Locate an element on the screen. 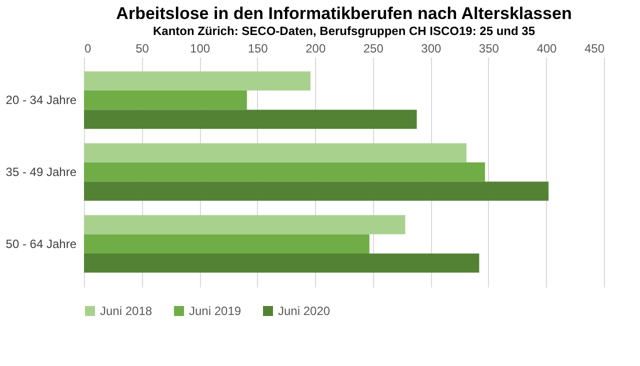  x-tick-label: 50 is located at coordinates (143, 49).